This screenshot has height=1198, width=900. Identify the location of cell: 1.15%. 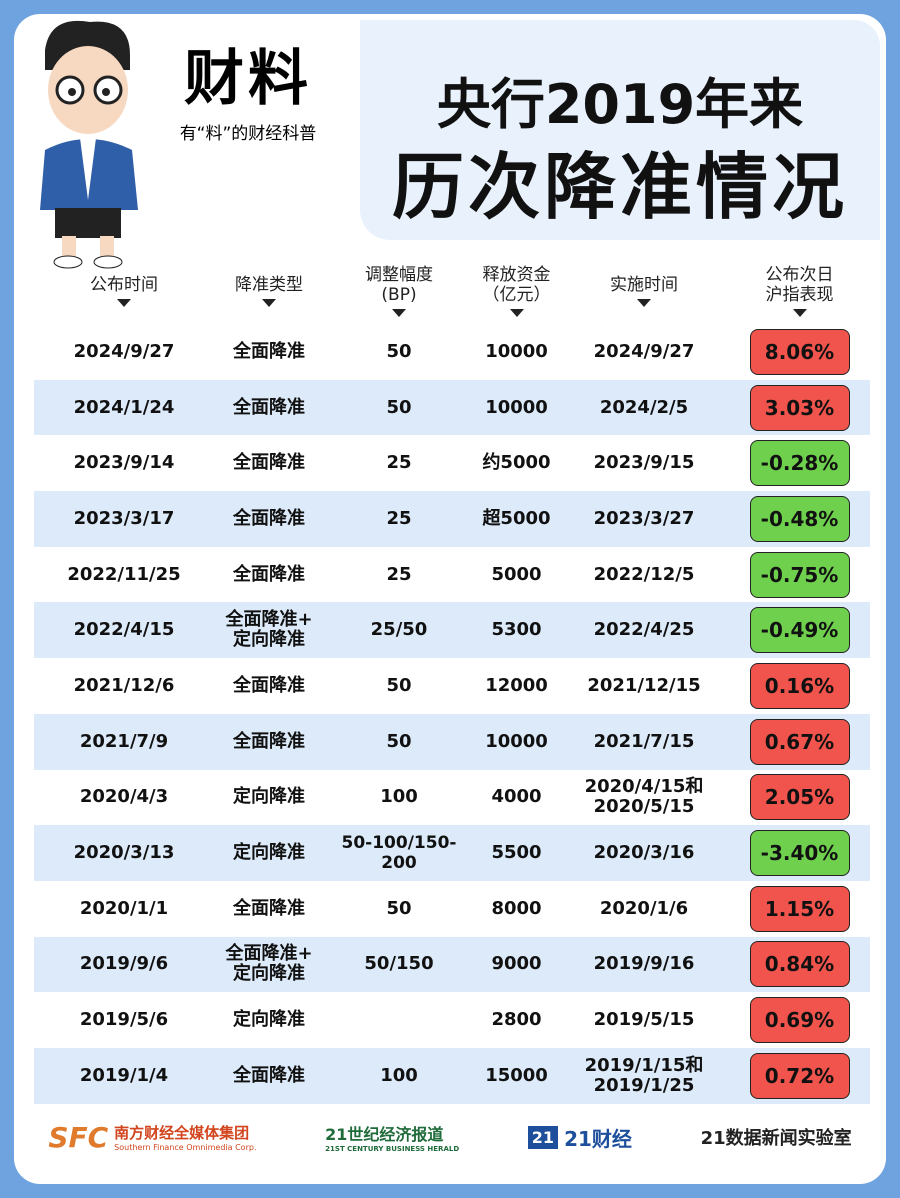
(799, 908).